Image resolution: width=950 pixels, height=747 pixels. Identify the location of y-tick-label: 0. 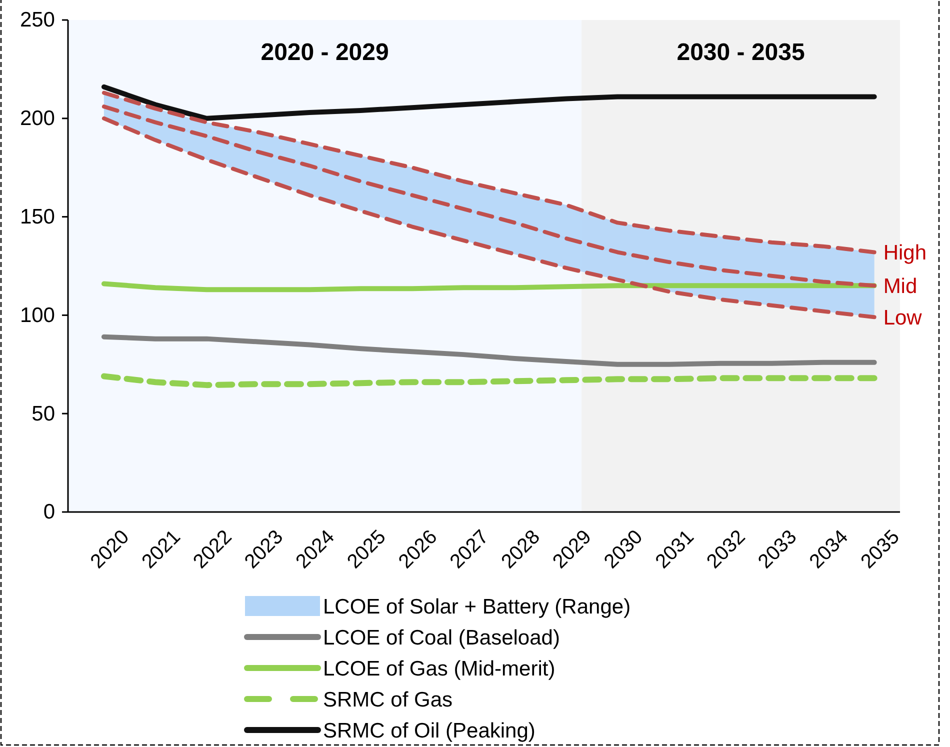
(49, 512).